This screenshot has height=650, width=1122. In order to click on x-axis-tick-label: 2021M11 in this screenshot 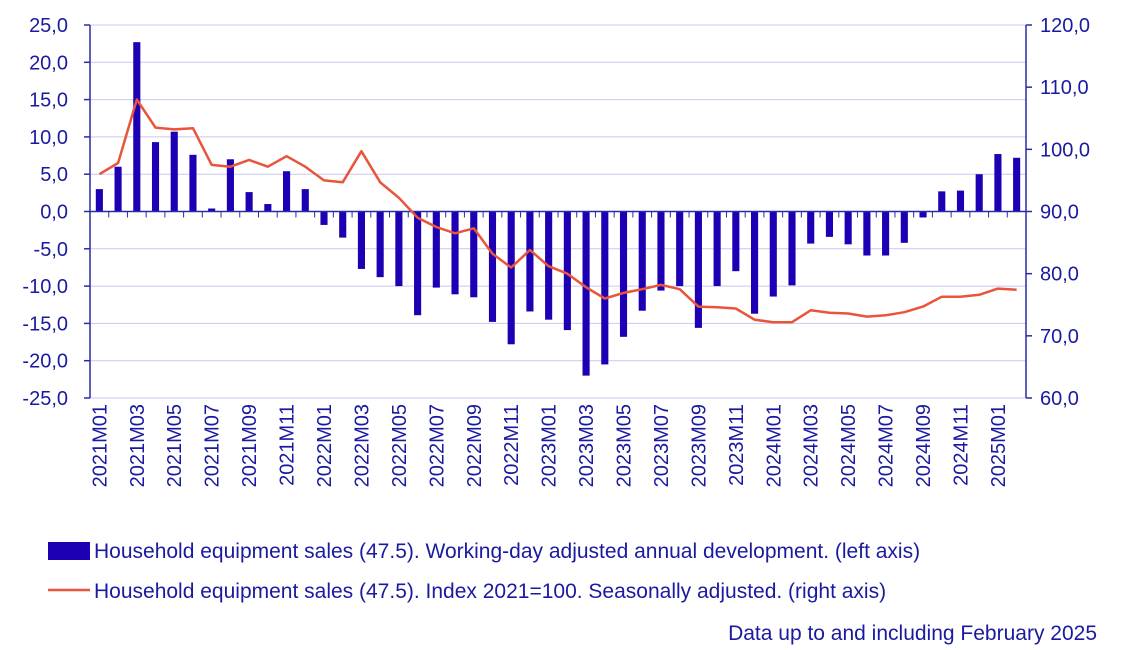, I will do `click(288, 445)`.